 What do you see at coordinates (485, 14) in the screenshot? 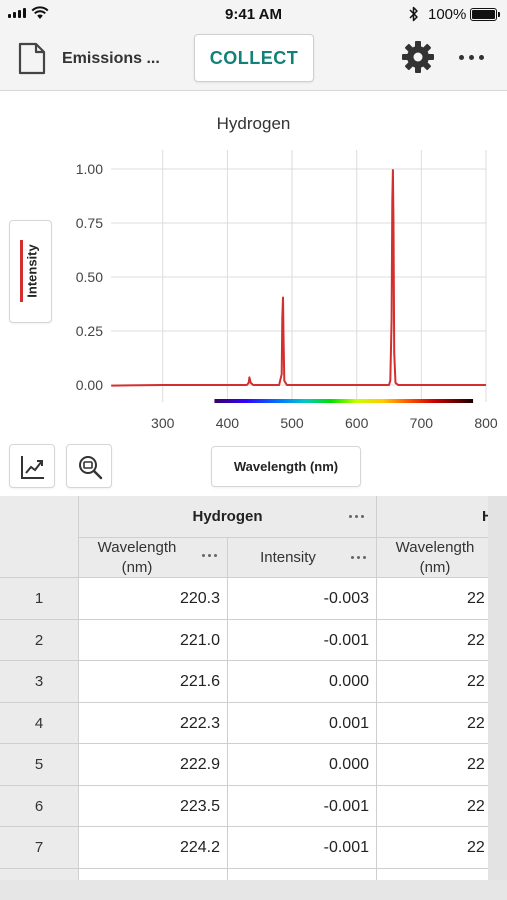
I see `battery-icon` at bounding box center [485, 14].